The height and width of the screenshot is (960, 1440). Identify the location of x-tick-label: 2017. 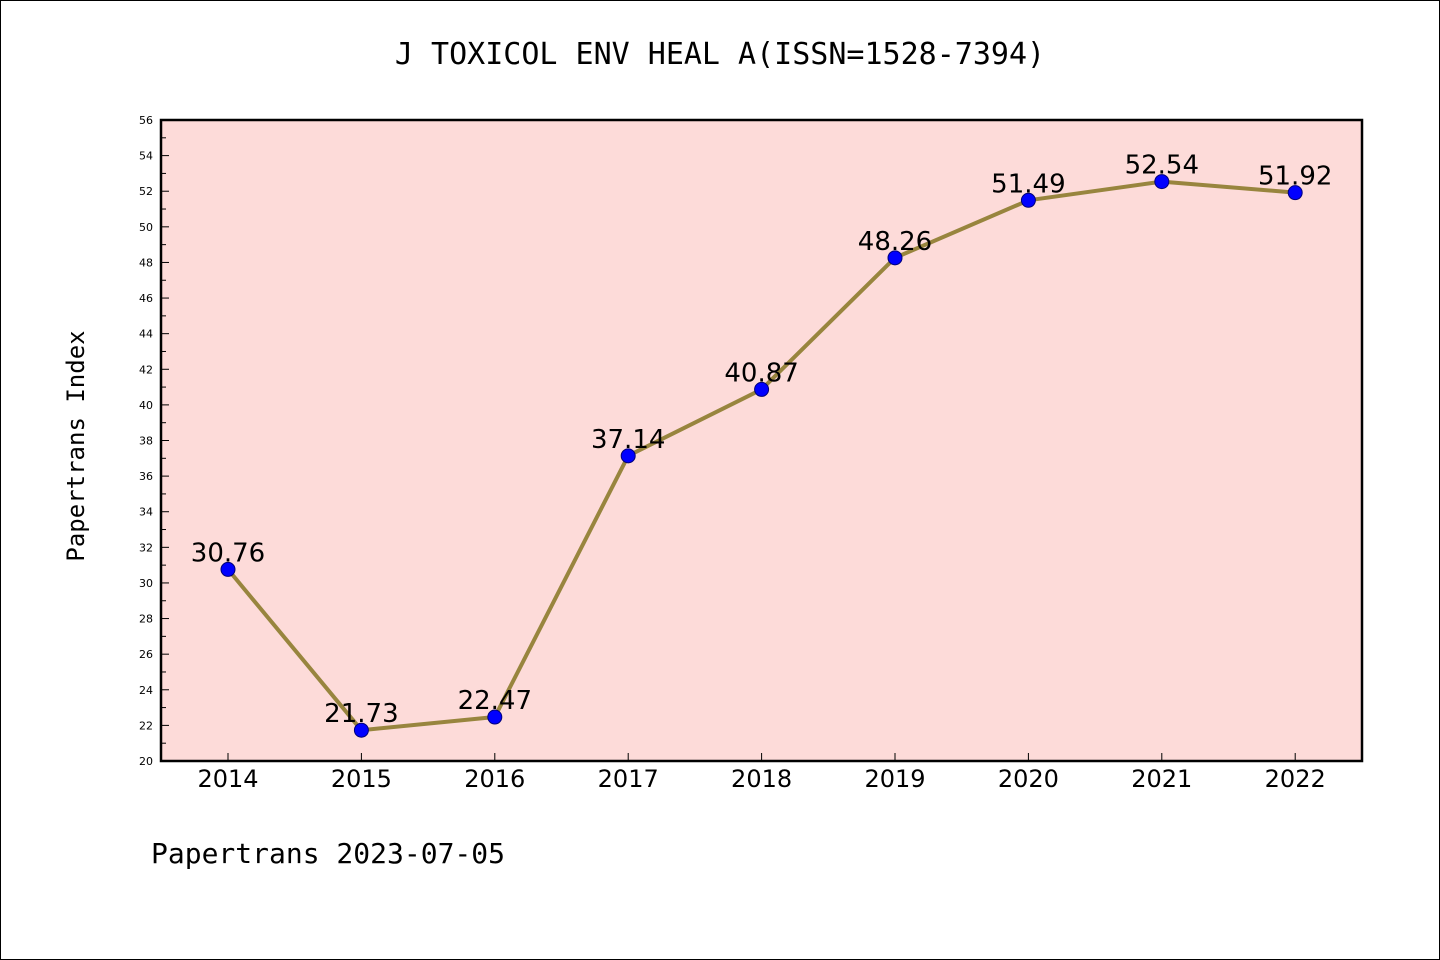
(628, 779).